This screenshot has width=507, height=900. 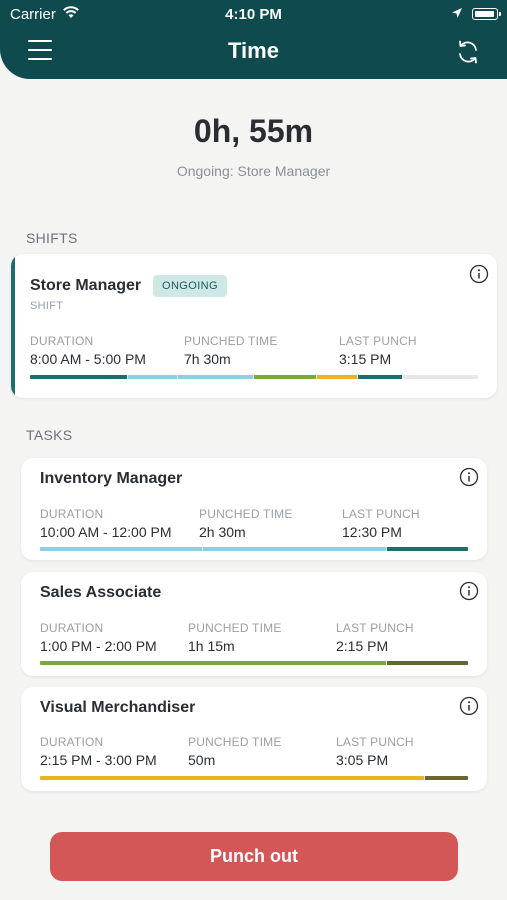 I want to click on task-title: Sales Associate, so click(x=101, y=592).